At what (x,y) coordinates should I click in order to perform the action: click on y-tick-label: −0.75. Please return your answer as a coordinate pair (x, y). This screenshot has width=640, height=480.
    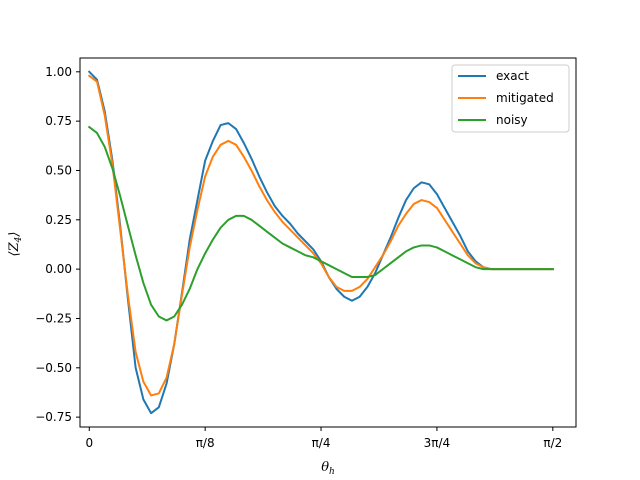
    Looking at the image, I should click on (53, 417).